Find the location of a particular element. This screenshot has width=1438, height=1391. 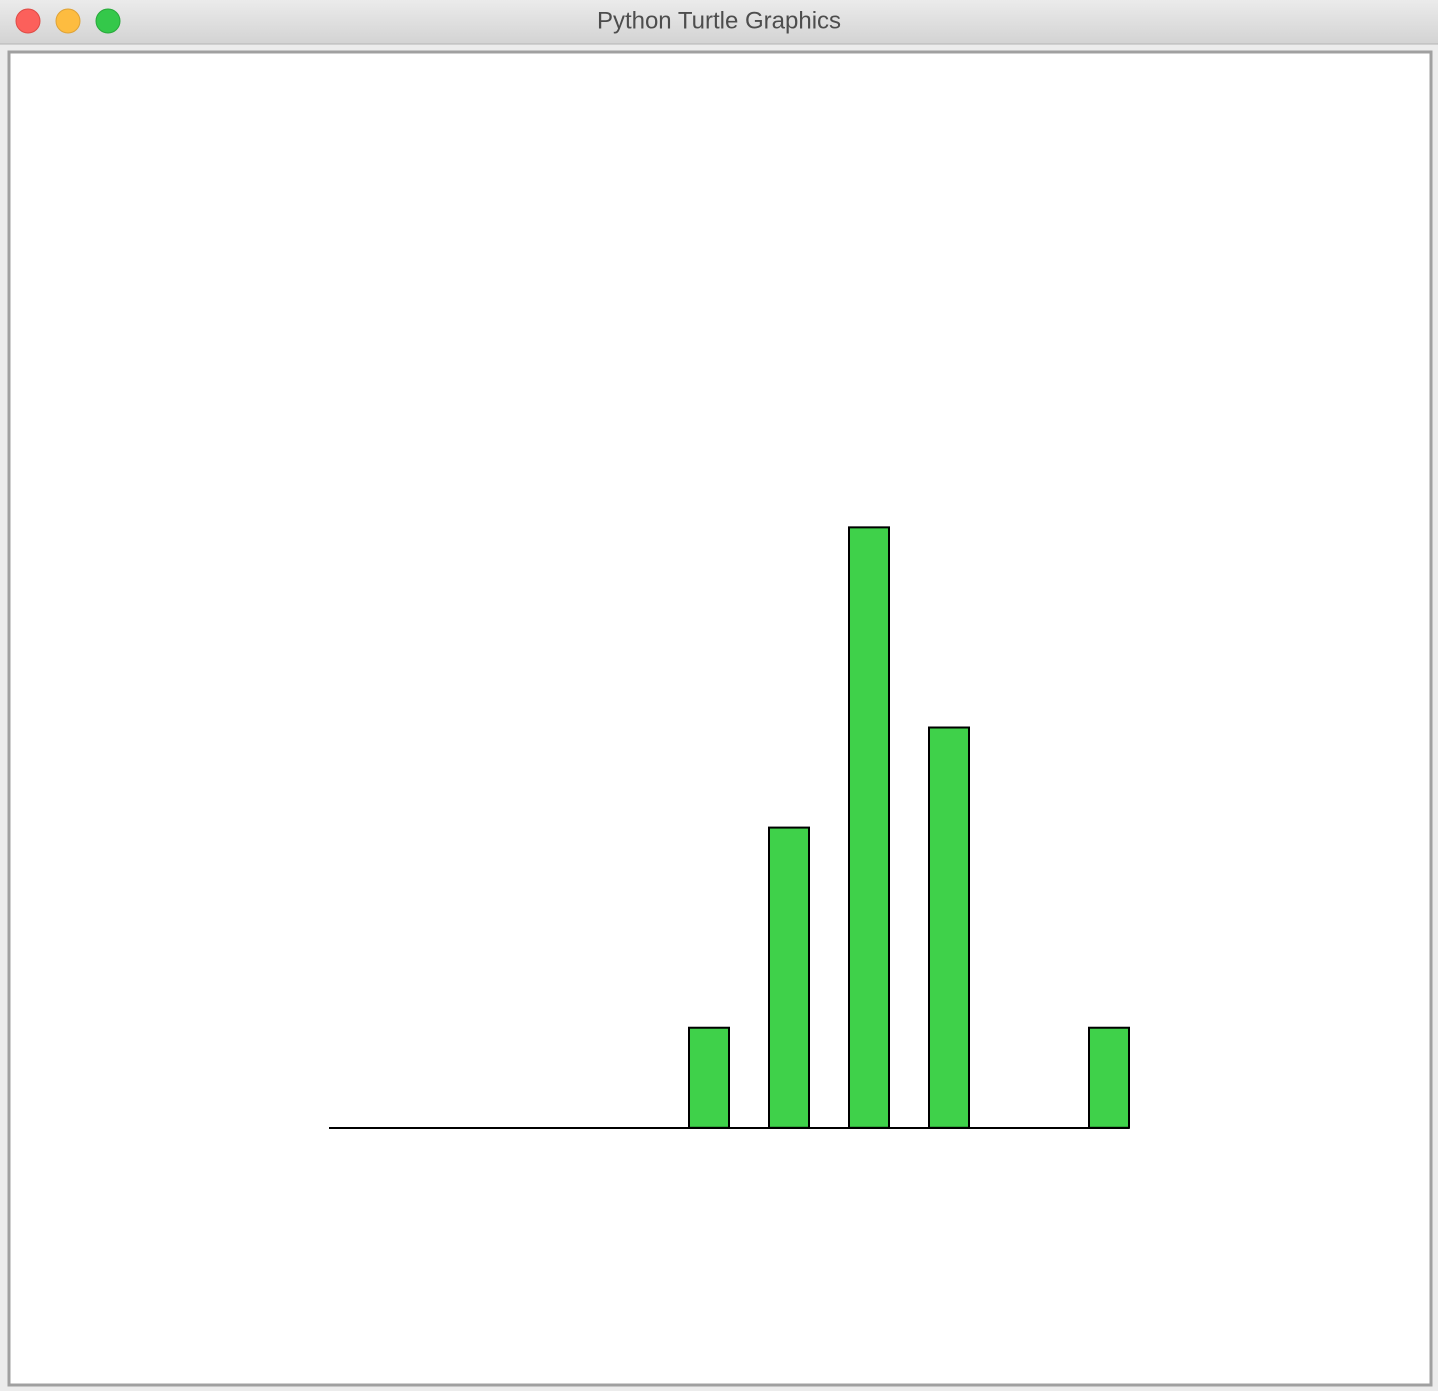

minimize-button is located at coordinates (68, 21).